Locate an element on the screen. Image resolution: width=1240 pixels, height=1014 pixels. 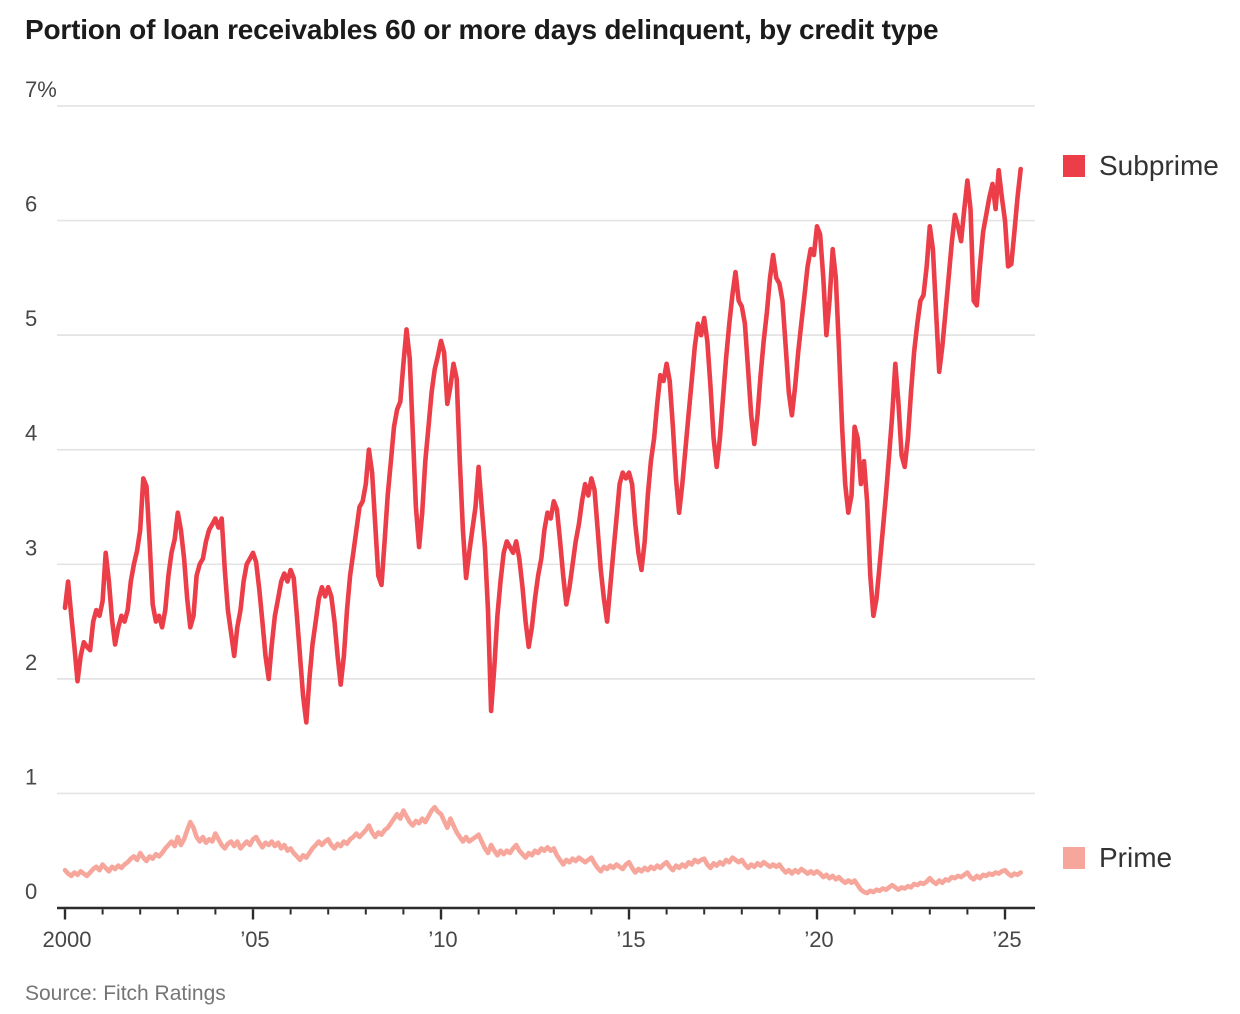
legend-label-subprime: Subprime is located at coordinates (1159, 165).